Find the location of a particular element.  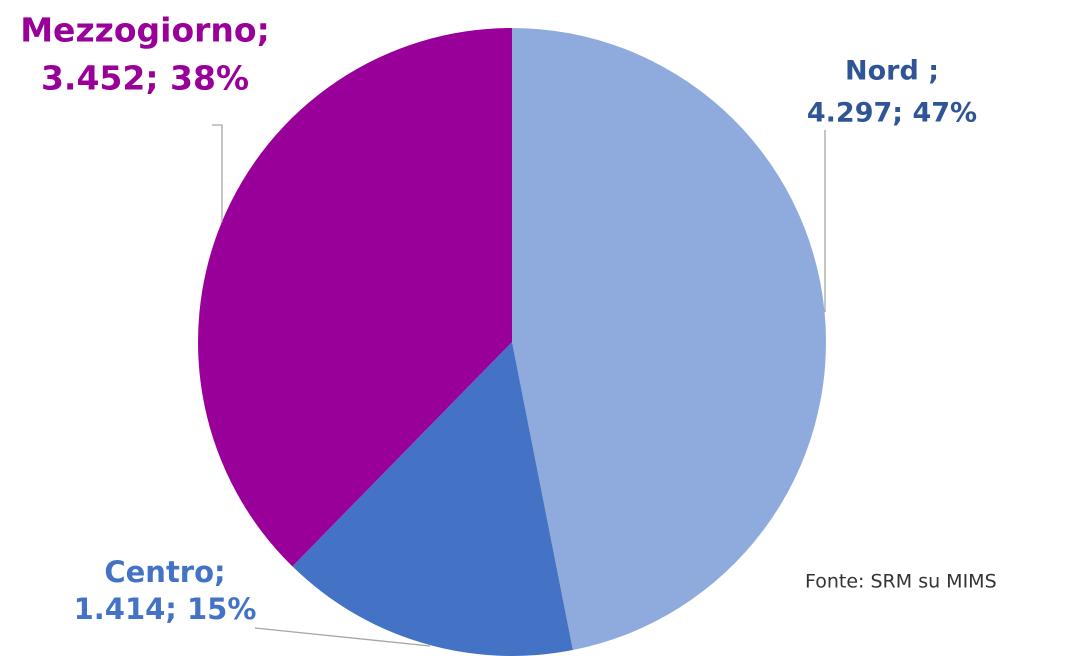

source-note: Fonte: SRM su MIMS is located at coordinates (901, 582).